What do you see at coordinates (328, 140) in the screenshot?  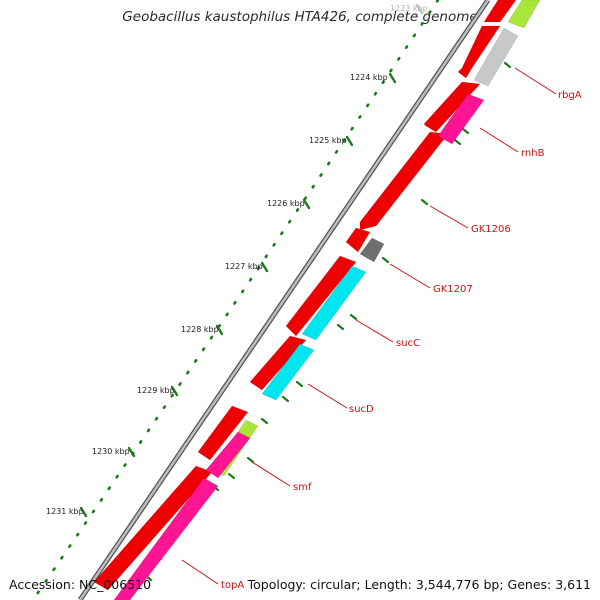 I see `tick-label: 1225 kbp` at bounding box center [328, 140].